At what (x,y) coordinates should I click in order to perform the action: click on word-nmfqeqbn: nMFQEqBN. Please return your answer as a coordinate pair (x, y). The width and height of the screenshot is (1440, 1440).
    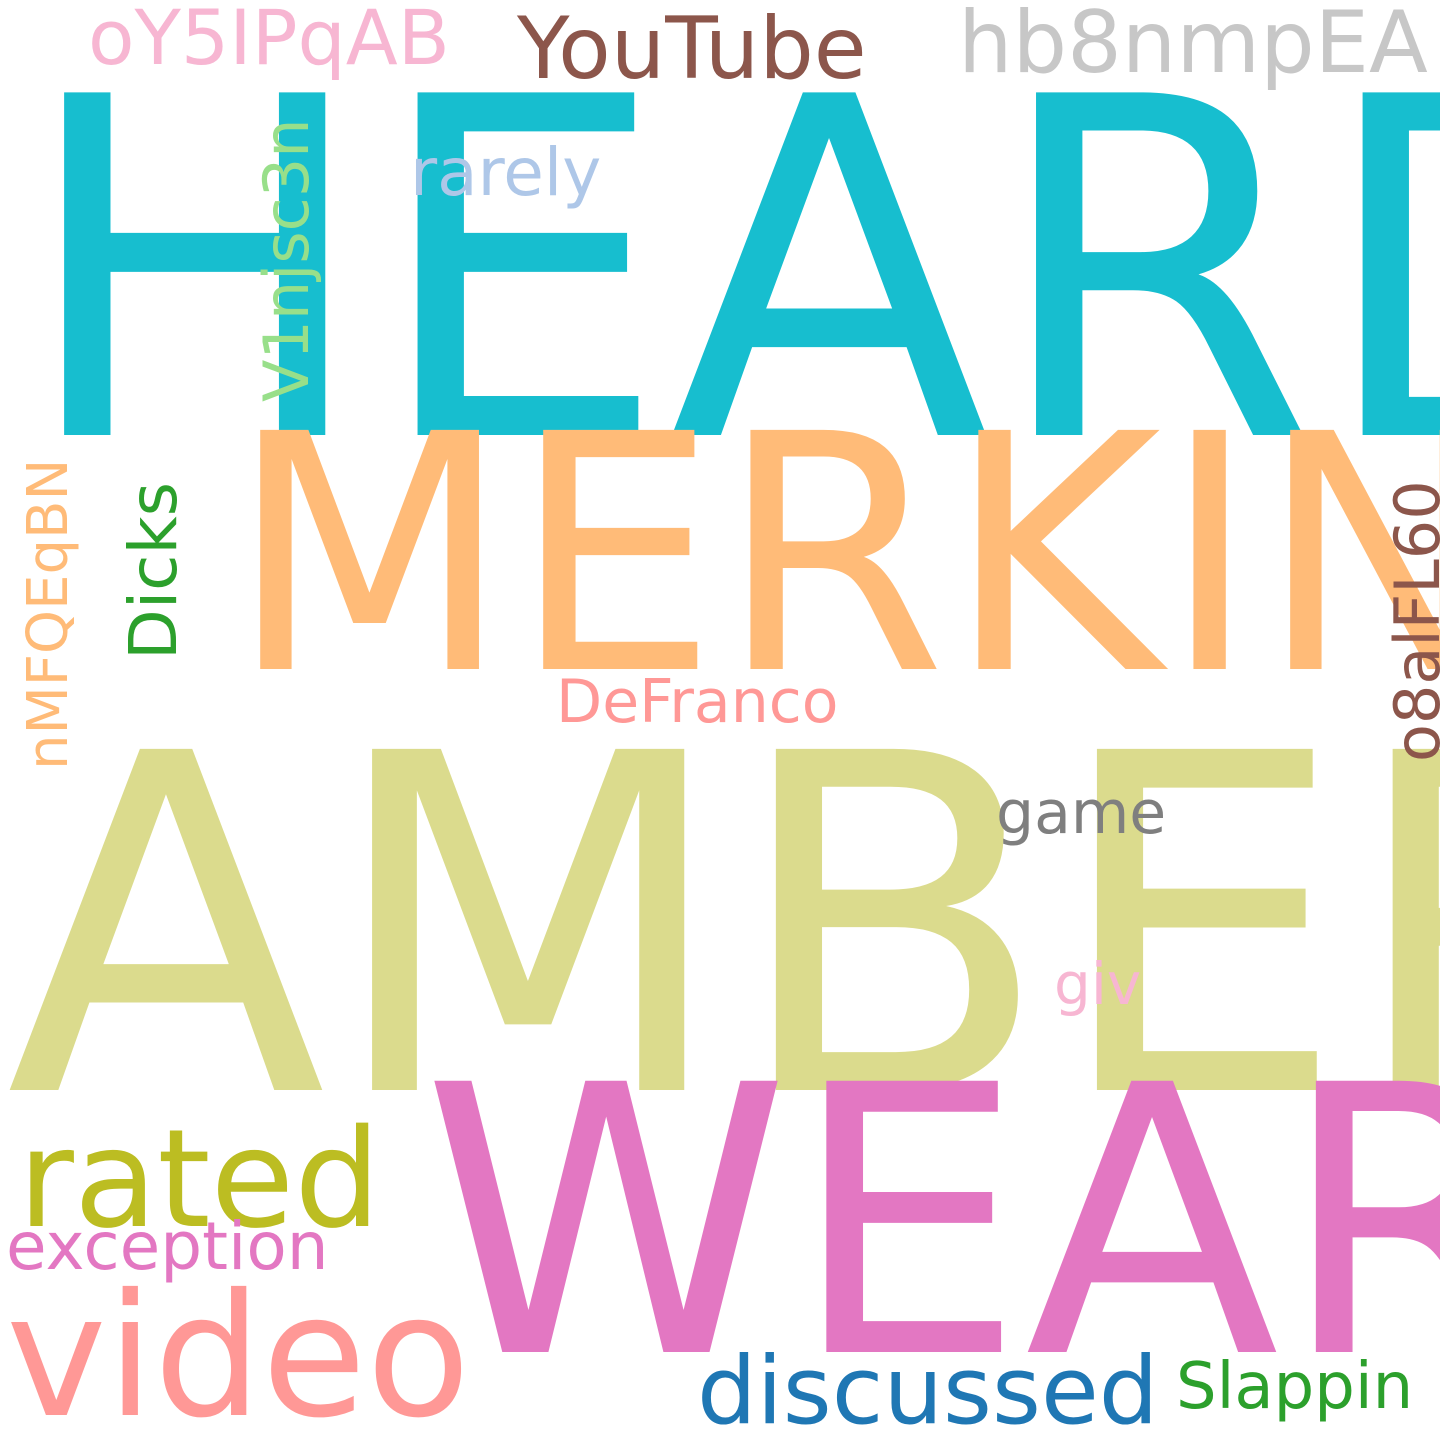
    Looking at the image, I should click on (49, 614).